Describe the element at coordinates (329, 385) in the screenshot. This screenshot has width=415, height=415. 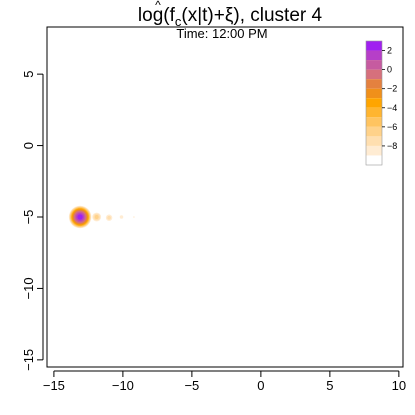
I see `x-tick-label: 5` at that location.